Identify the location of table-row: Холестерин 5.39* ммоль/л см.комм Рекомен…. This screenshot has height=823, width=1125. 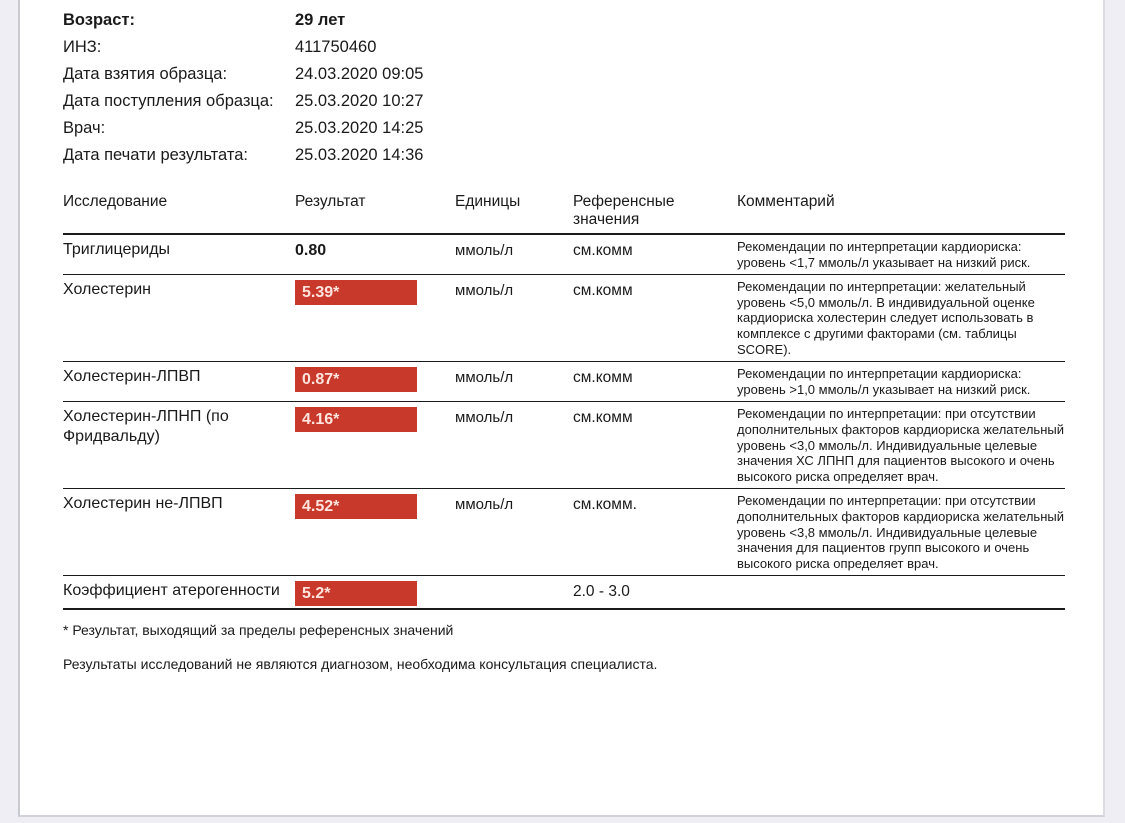
(564, 319).